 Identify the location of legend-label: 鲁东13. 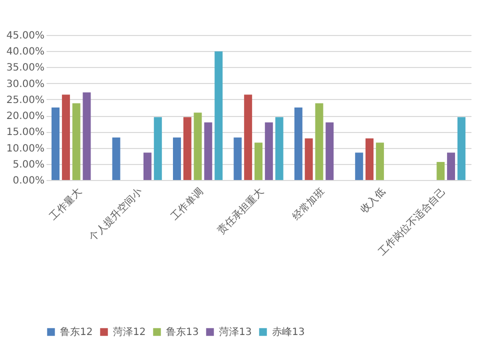
(182, 332).